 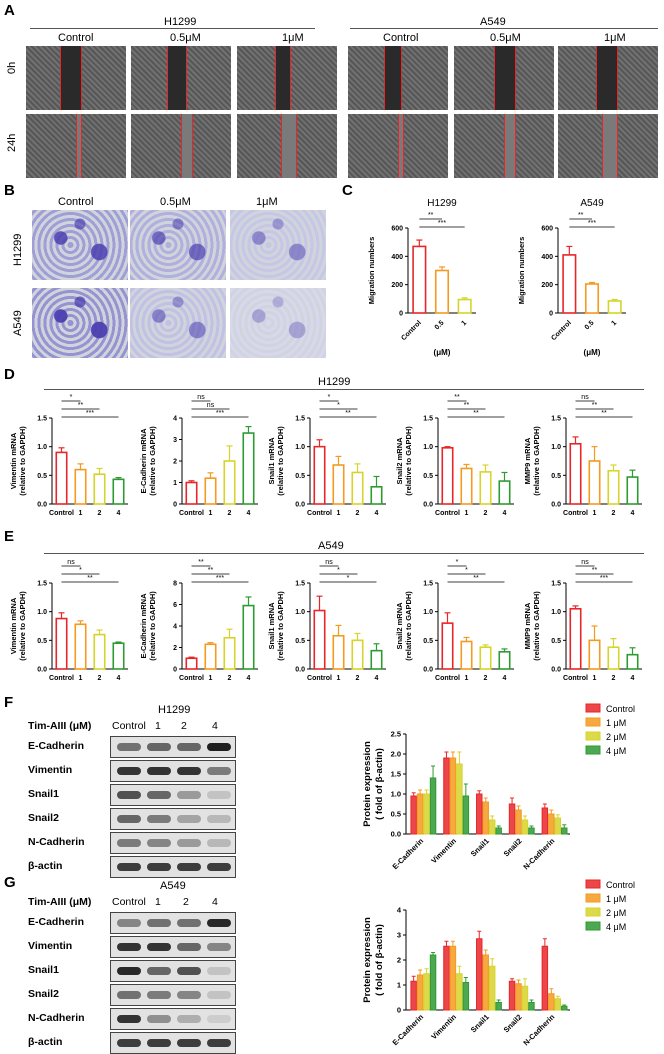 What do you see at coordinates (585, 562) in the screenshot?
I see `significance-label: ns` at bounding box center [585, 562].